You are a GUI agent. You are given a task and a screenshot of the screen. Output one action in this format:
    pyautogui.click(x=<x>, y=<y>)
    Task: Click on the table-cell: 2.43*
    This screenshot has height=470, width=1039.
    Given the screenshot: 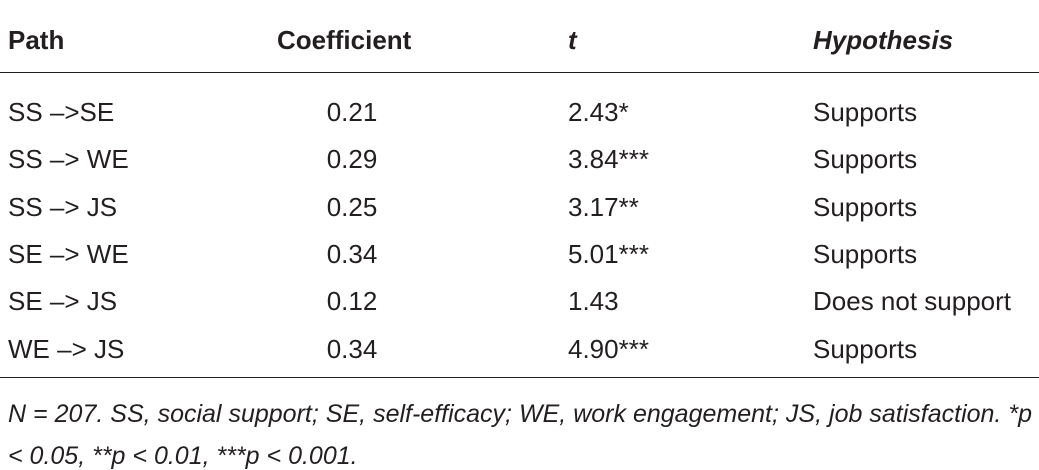 What is the action you would take?
    pyautogui.click(x=598, y=112)
    